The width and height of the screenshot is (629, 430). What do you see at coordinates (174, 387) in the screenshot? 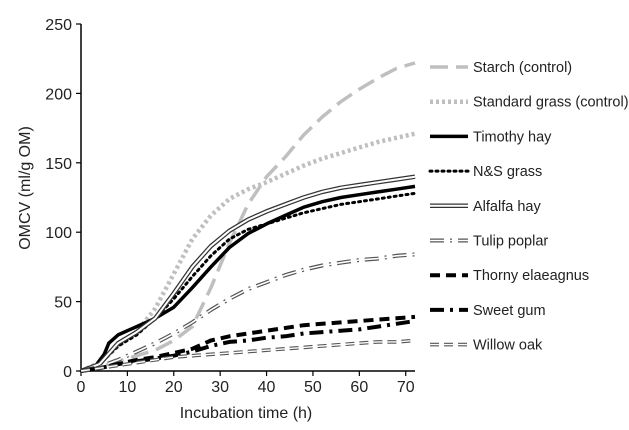
I see `x-tick-label: 20` at bounding box center [174, 387].